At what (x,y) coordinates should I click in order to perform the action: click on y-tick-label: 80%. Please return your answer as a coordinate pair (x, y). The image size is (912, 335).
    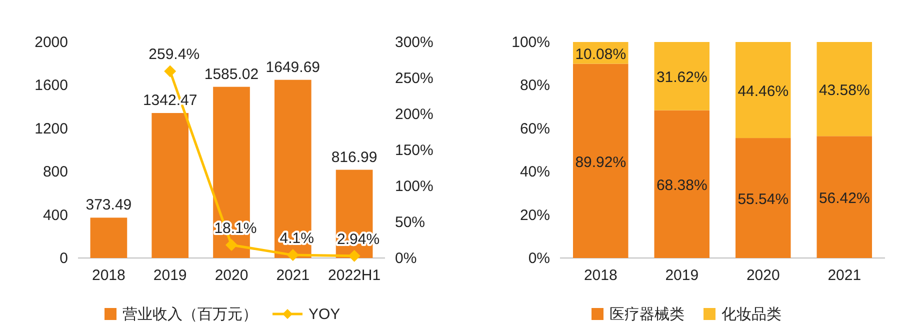
    Looking at the image, I should click on (535, 85).